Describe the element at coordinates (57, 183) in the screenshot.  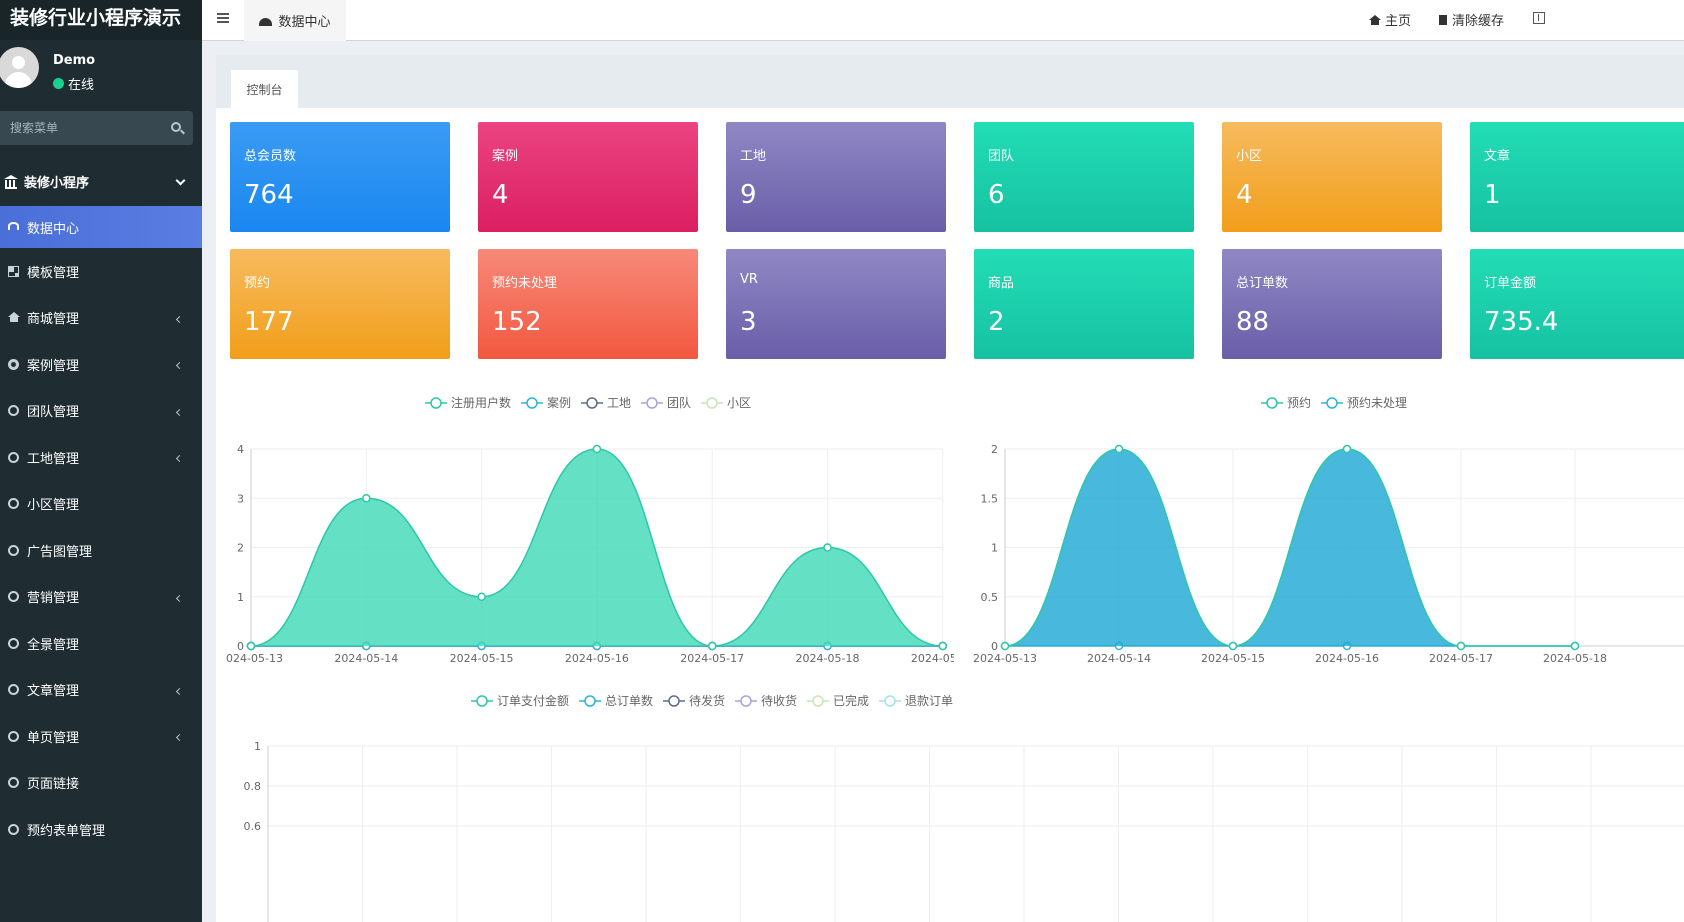
I see `menu-header-label: 装修小程序` at that location.